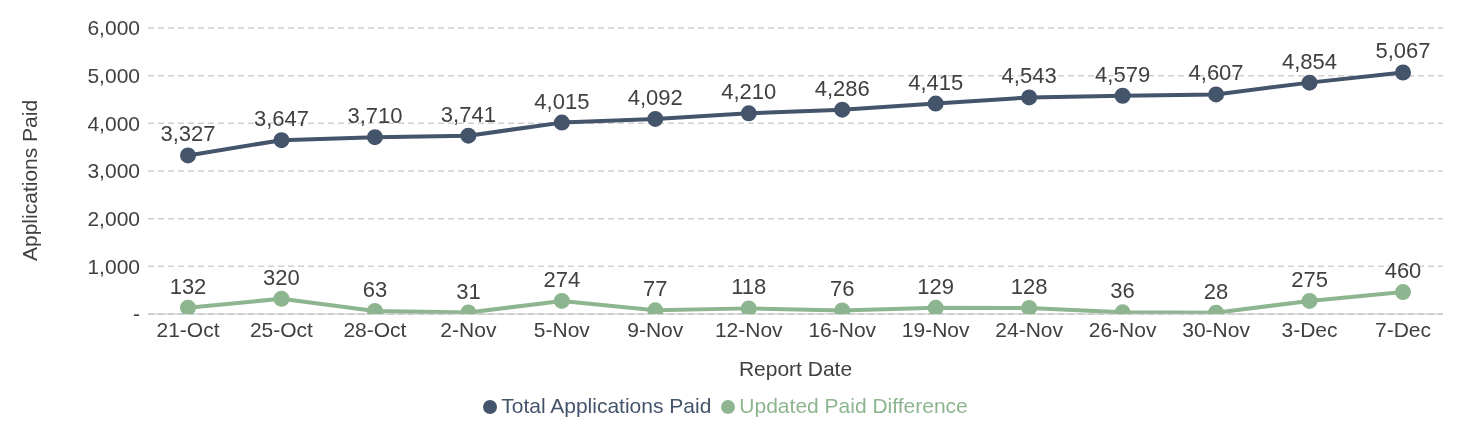  Describe the element at coordinates (188, 329) in the screenshot. I see `x-tick-label: 21-Oct` at that location.